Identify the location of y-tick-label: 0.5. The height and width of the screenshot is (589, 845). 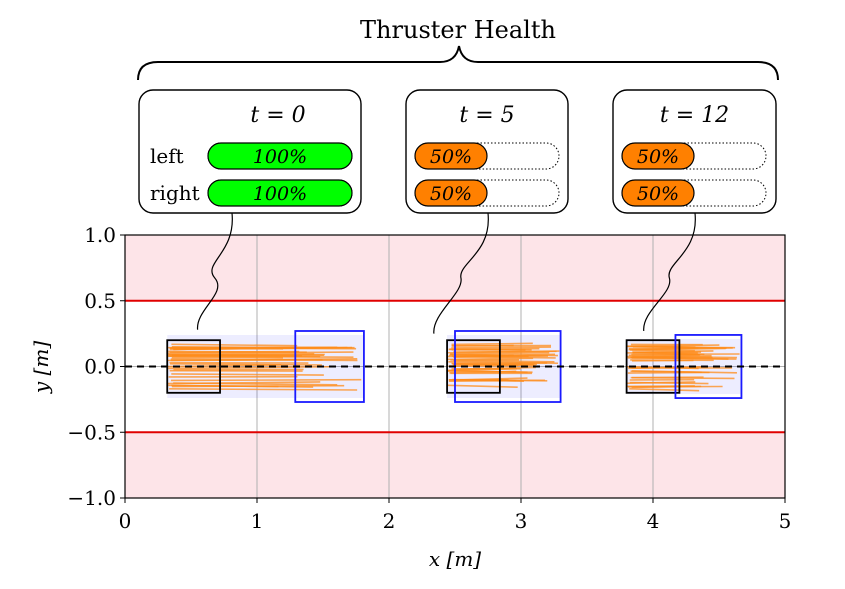
(100, 301).